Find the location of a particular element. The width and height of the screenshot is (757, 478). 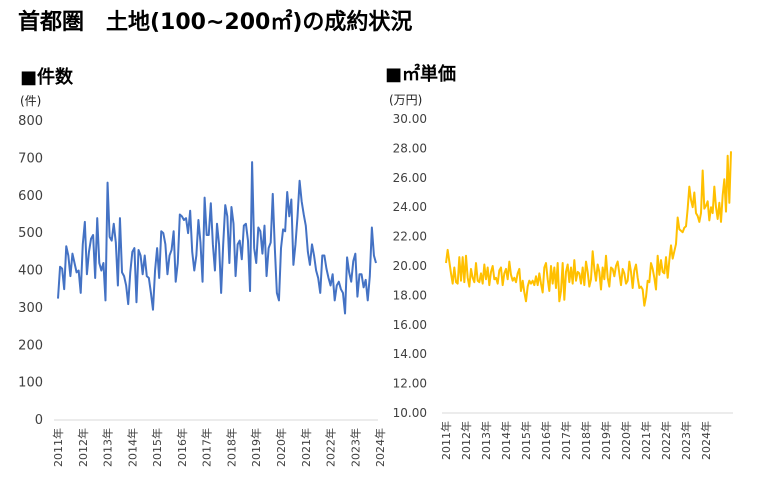

count-x-tick-label: 2017年 is located at coordinates (207, 447).